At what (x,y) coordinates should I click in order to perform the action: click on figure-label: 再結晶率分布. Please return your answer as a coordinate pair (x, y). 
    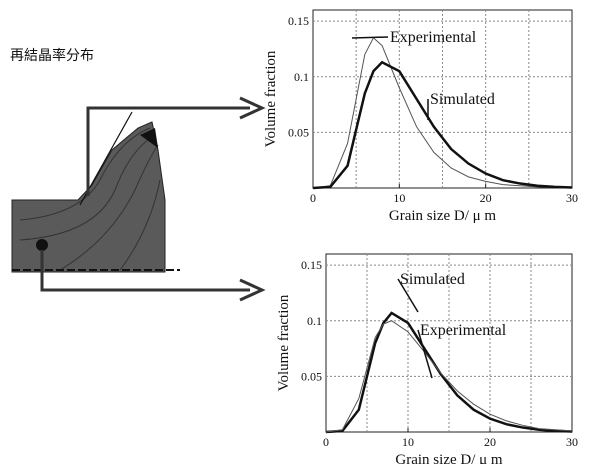
    Looking at the image, I should click on (52, 55).